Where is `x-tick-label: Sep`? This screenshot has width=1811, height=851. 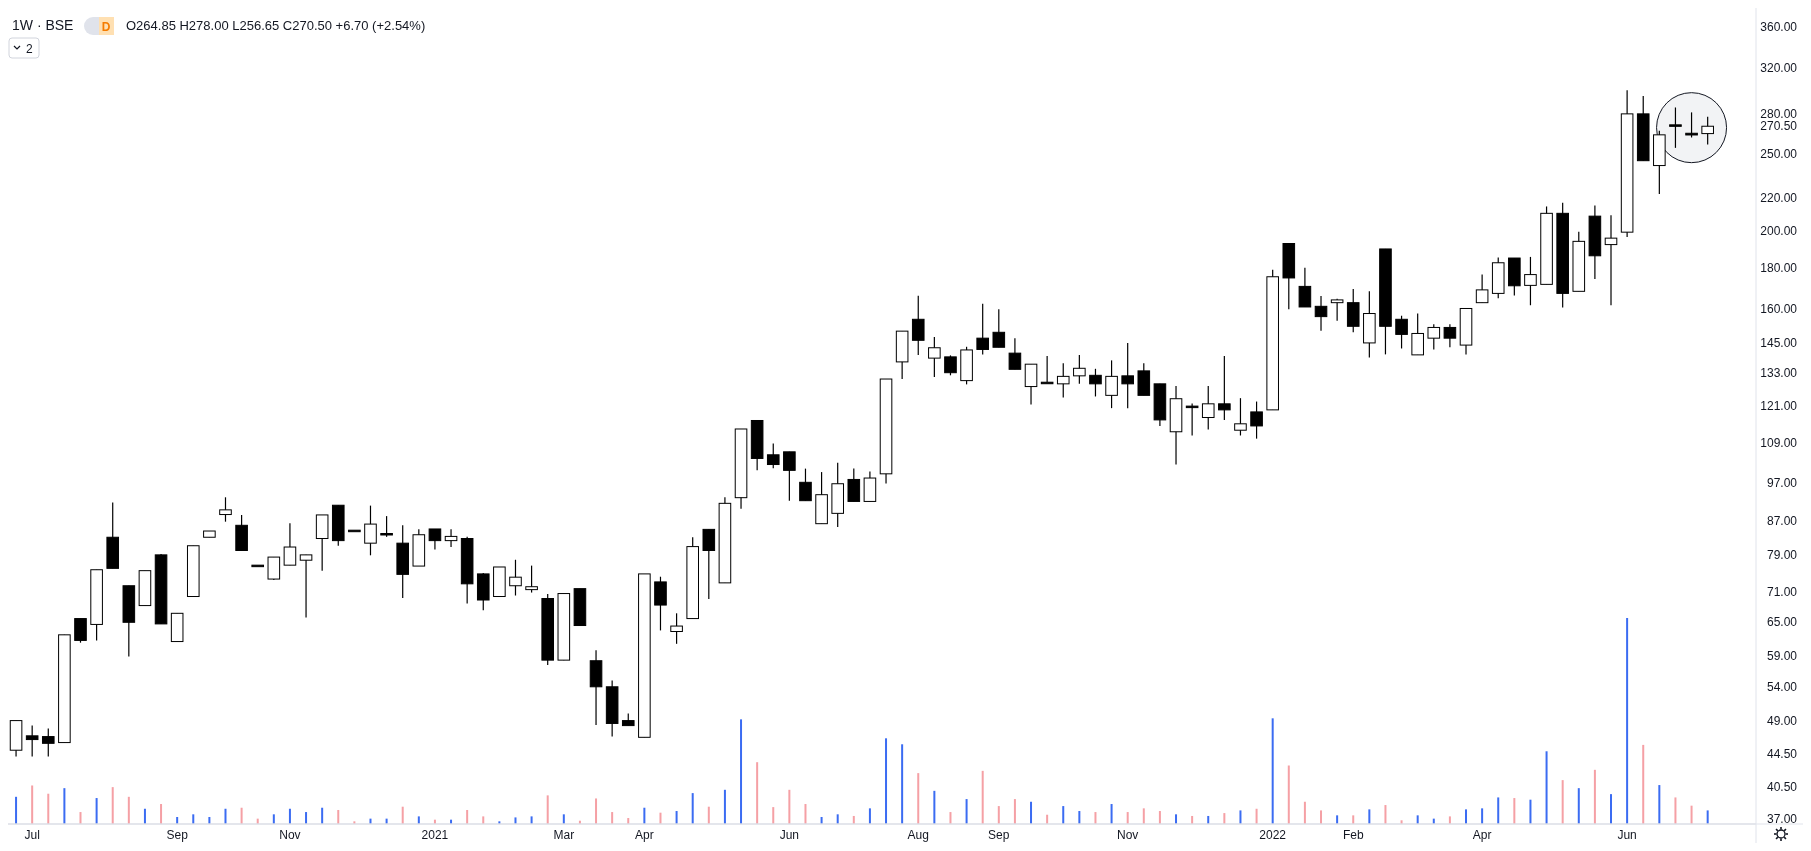 x-tick-label: Sep is located at coordinates (177, 835).